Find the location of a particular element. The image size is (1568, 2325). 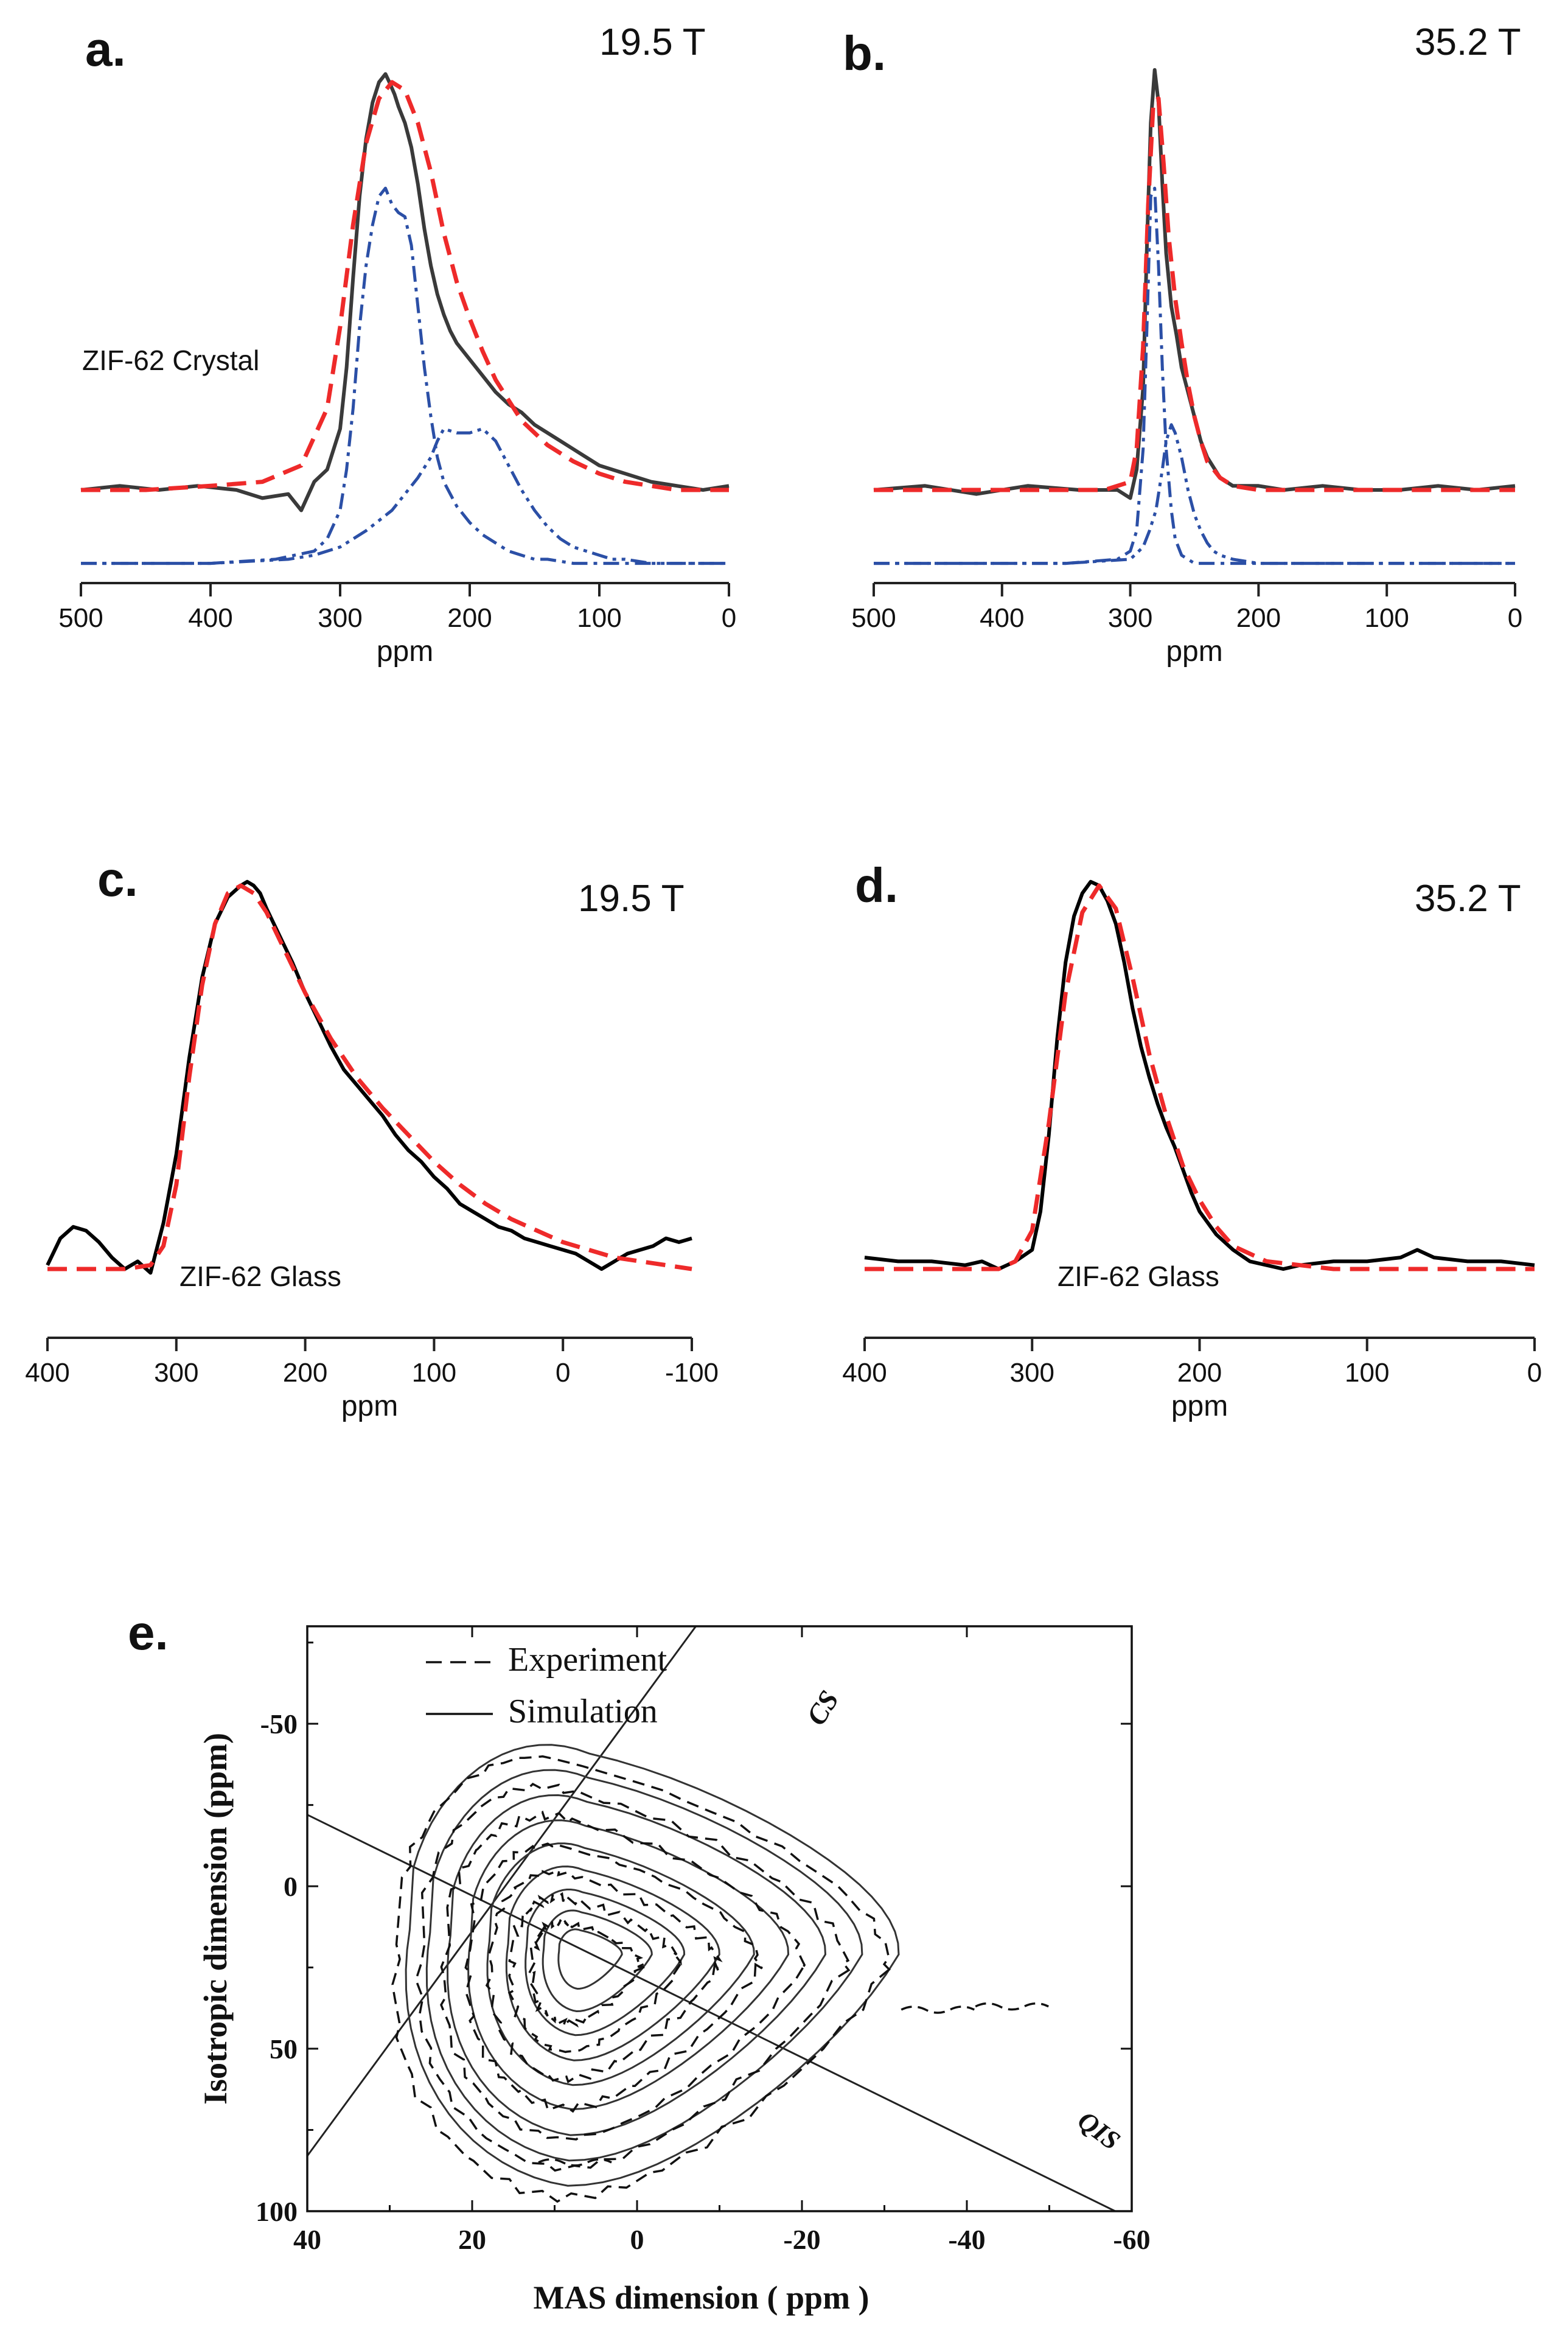

series-b-fit is located at coordinates (1194, 294).